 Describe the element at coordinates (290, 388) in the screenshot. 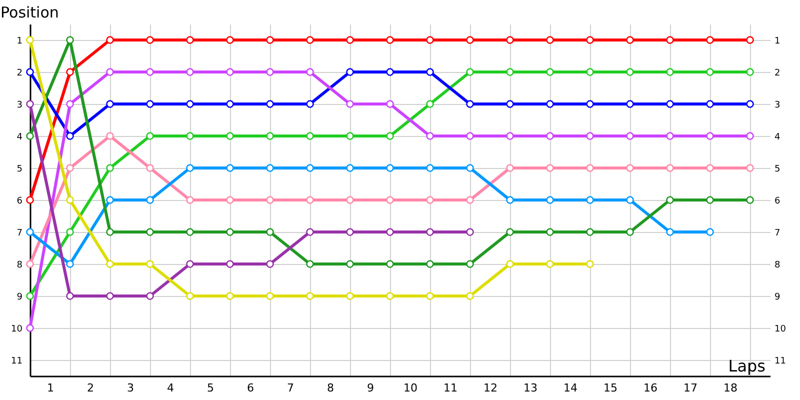

I see `x-tick-label: 7` at that location.